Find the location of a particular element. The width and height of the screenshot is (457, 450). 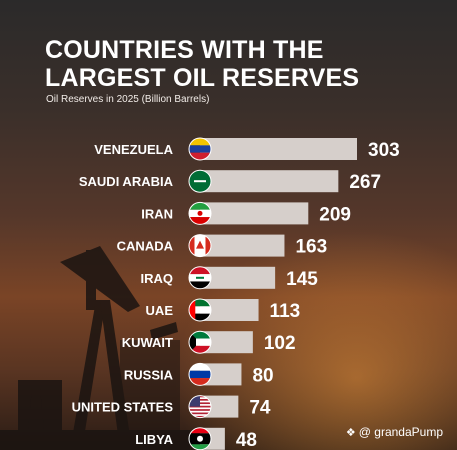

category-label-russia: RUSSIA is located at coordinates (149, 374).